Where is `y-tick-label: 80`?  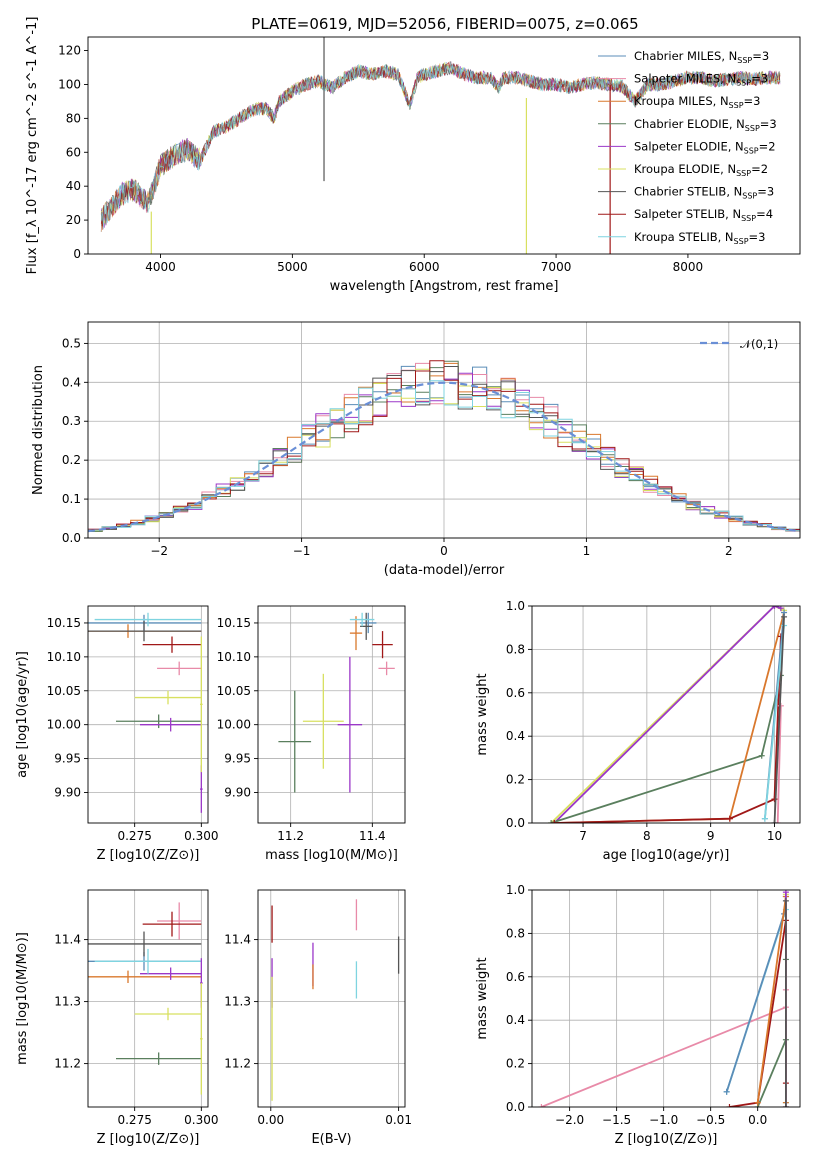 y-tick-label: 80 is located at coordinates (73, 118).